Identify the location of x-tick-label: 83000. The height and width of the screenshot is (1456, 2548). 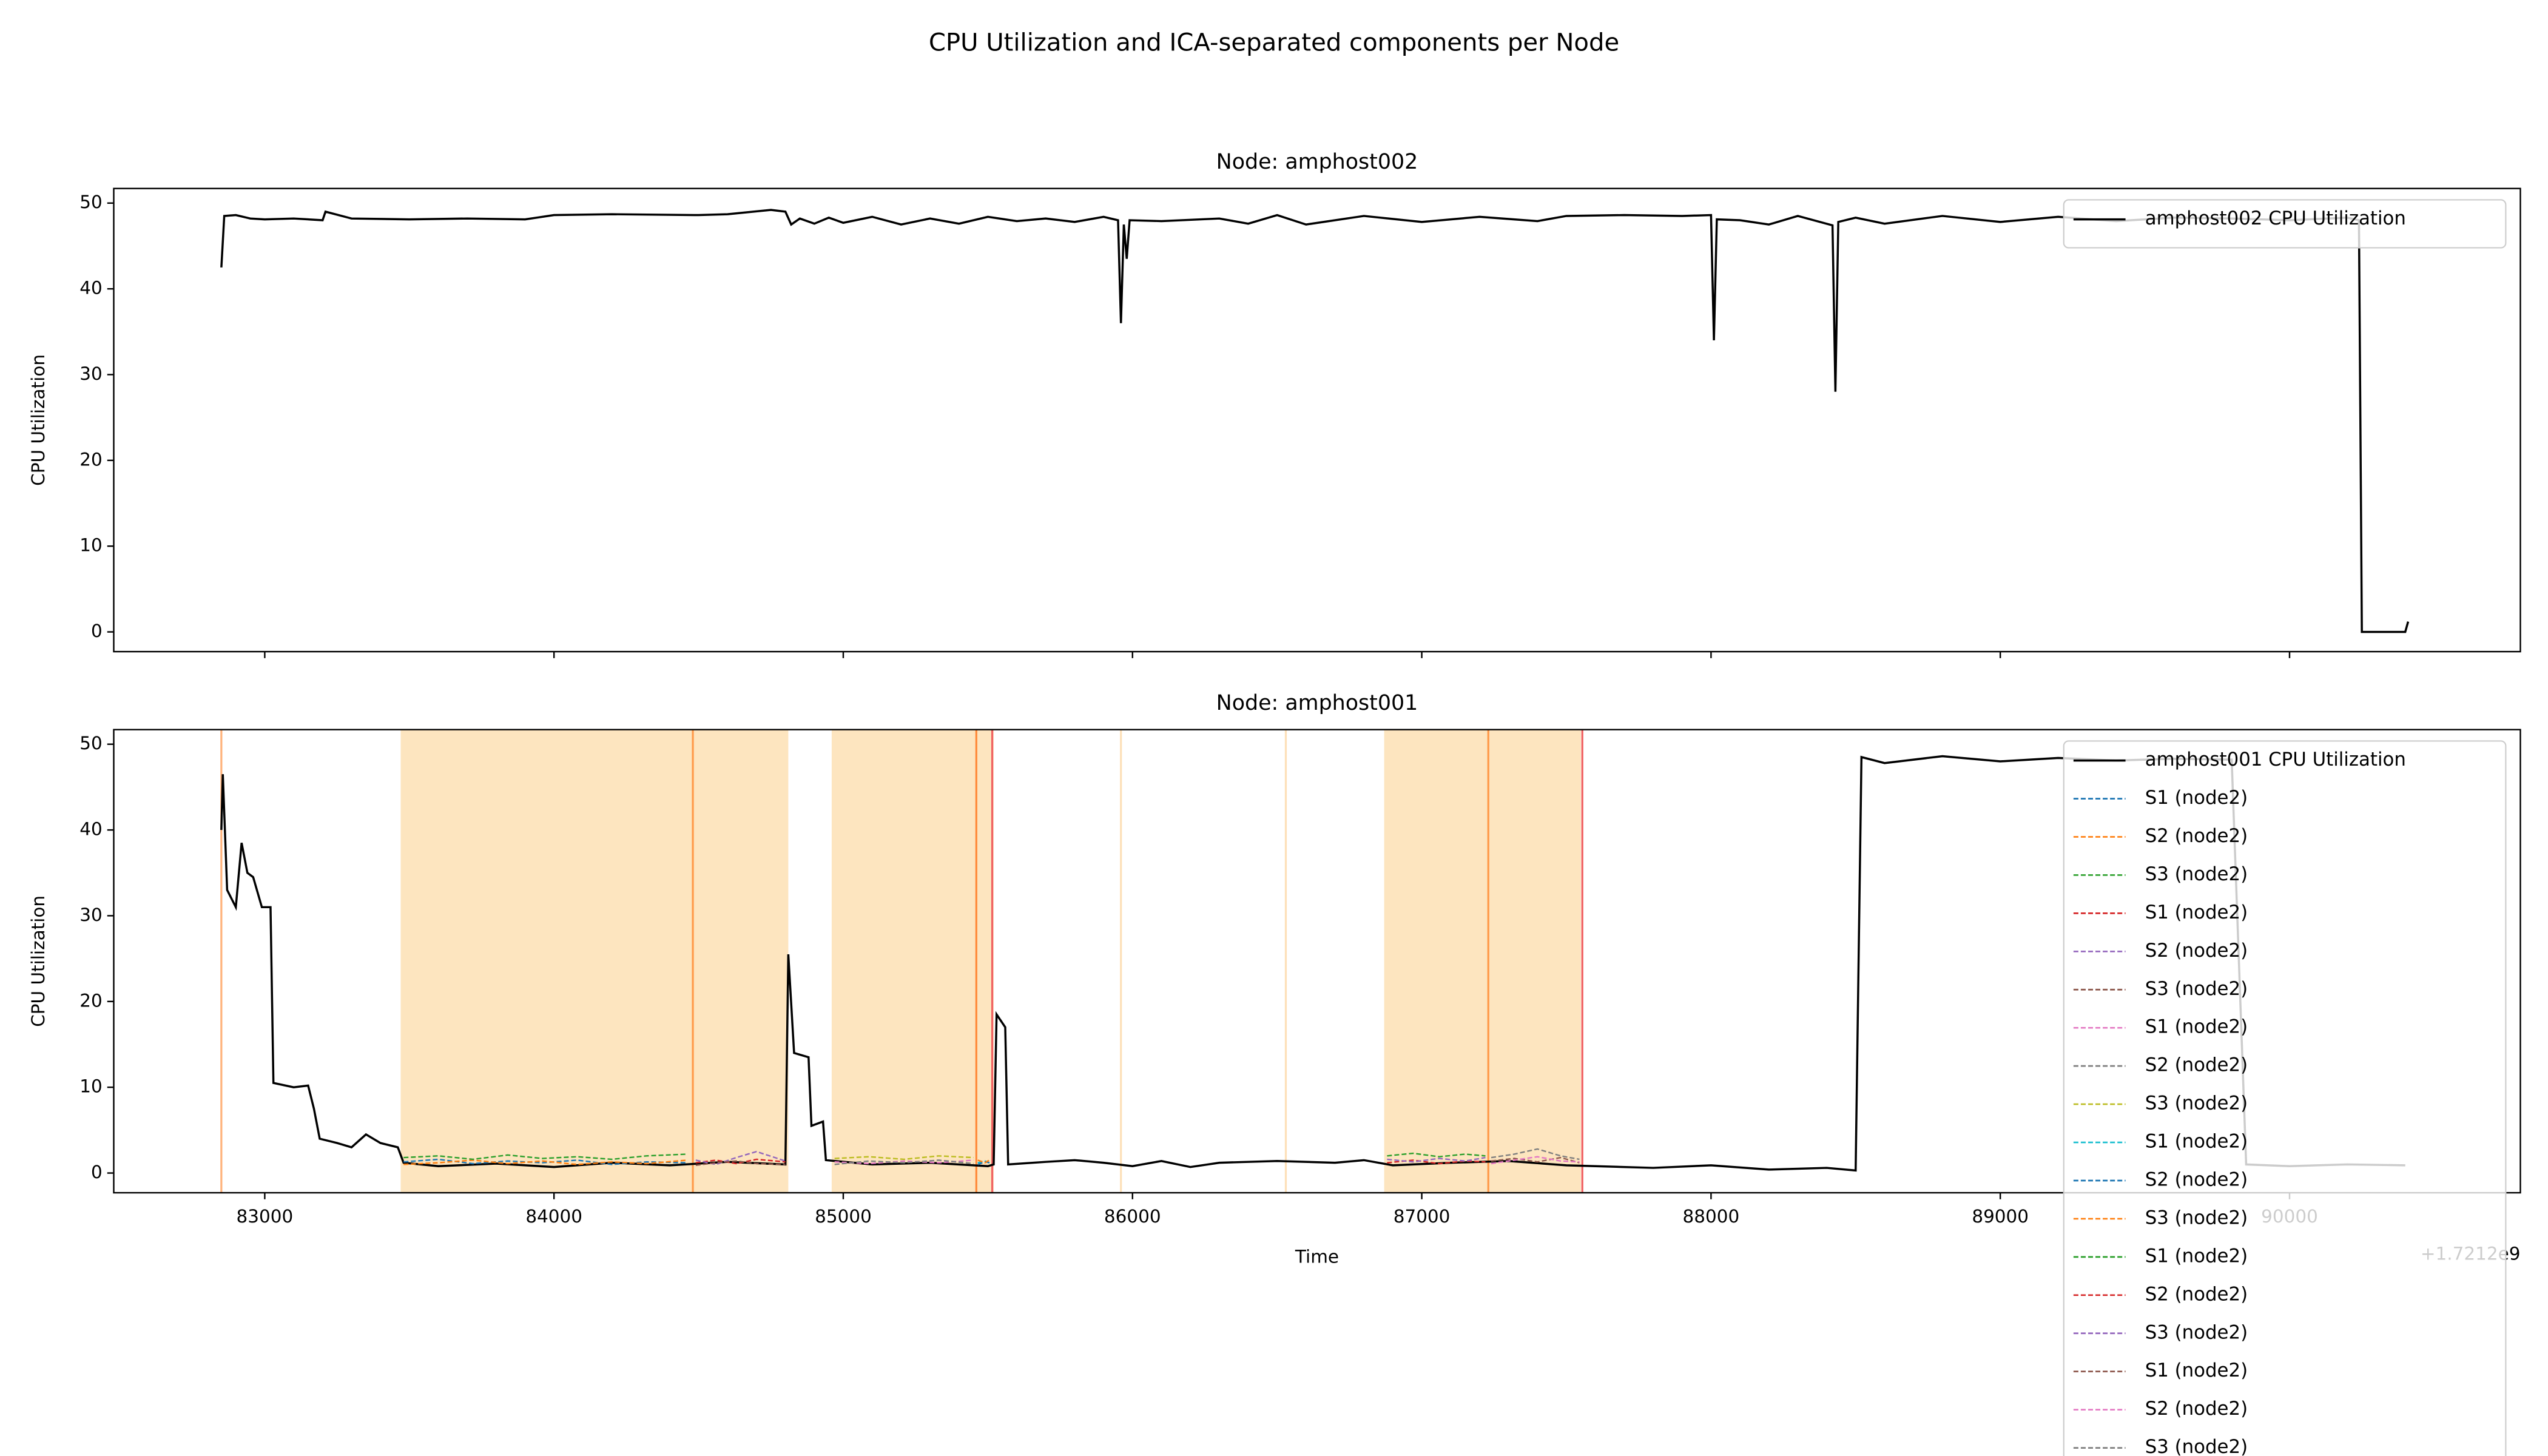
(265, 1216).